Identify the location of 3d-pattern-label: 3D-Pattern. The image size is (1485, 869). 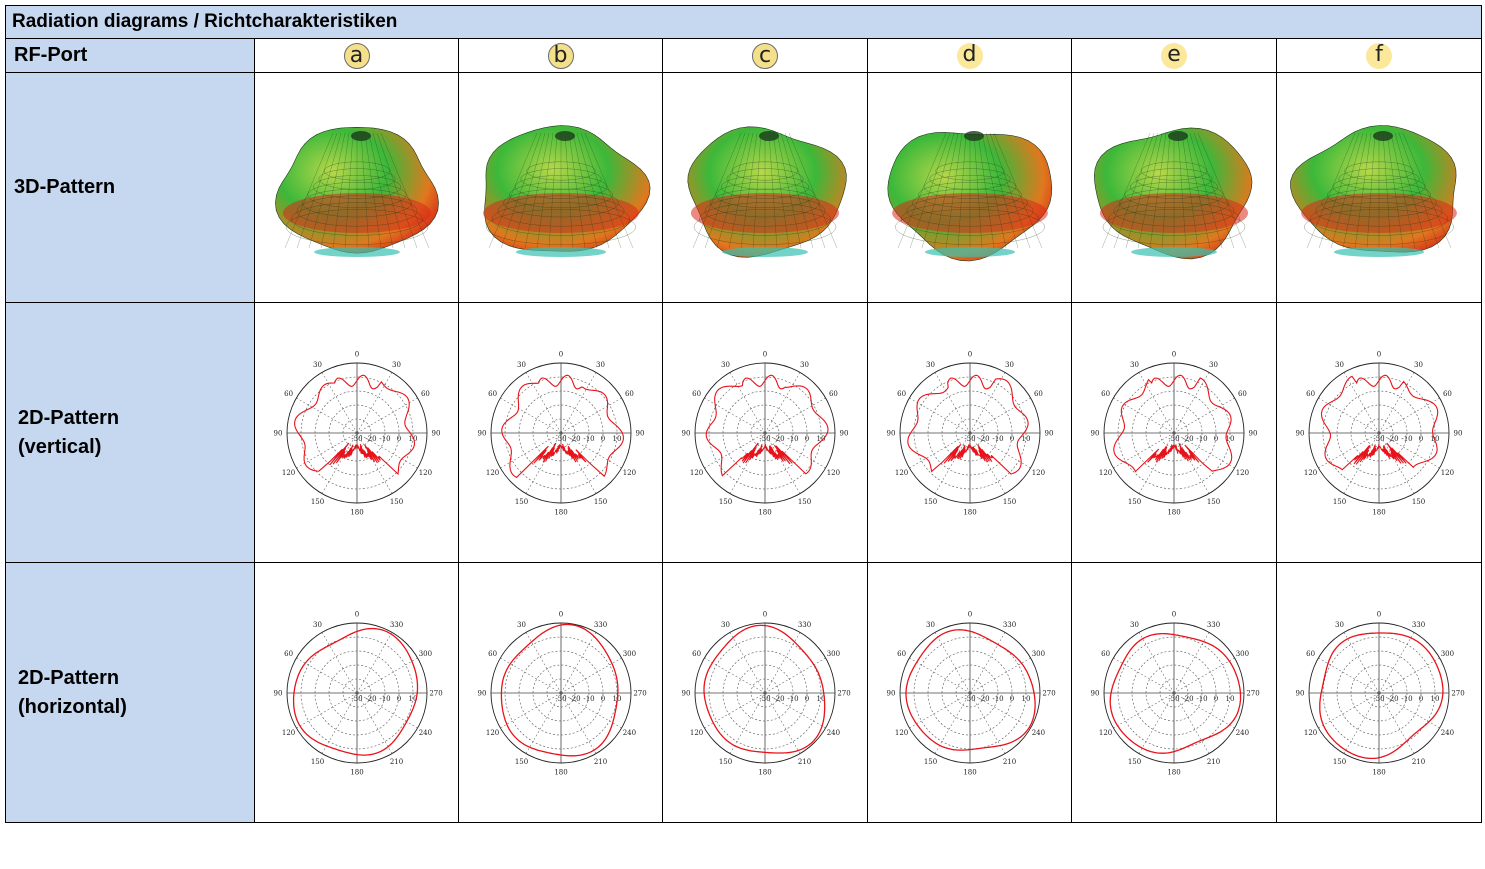
(130, 187).